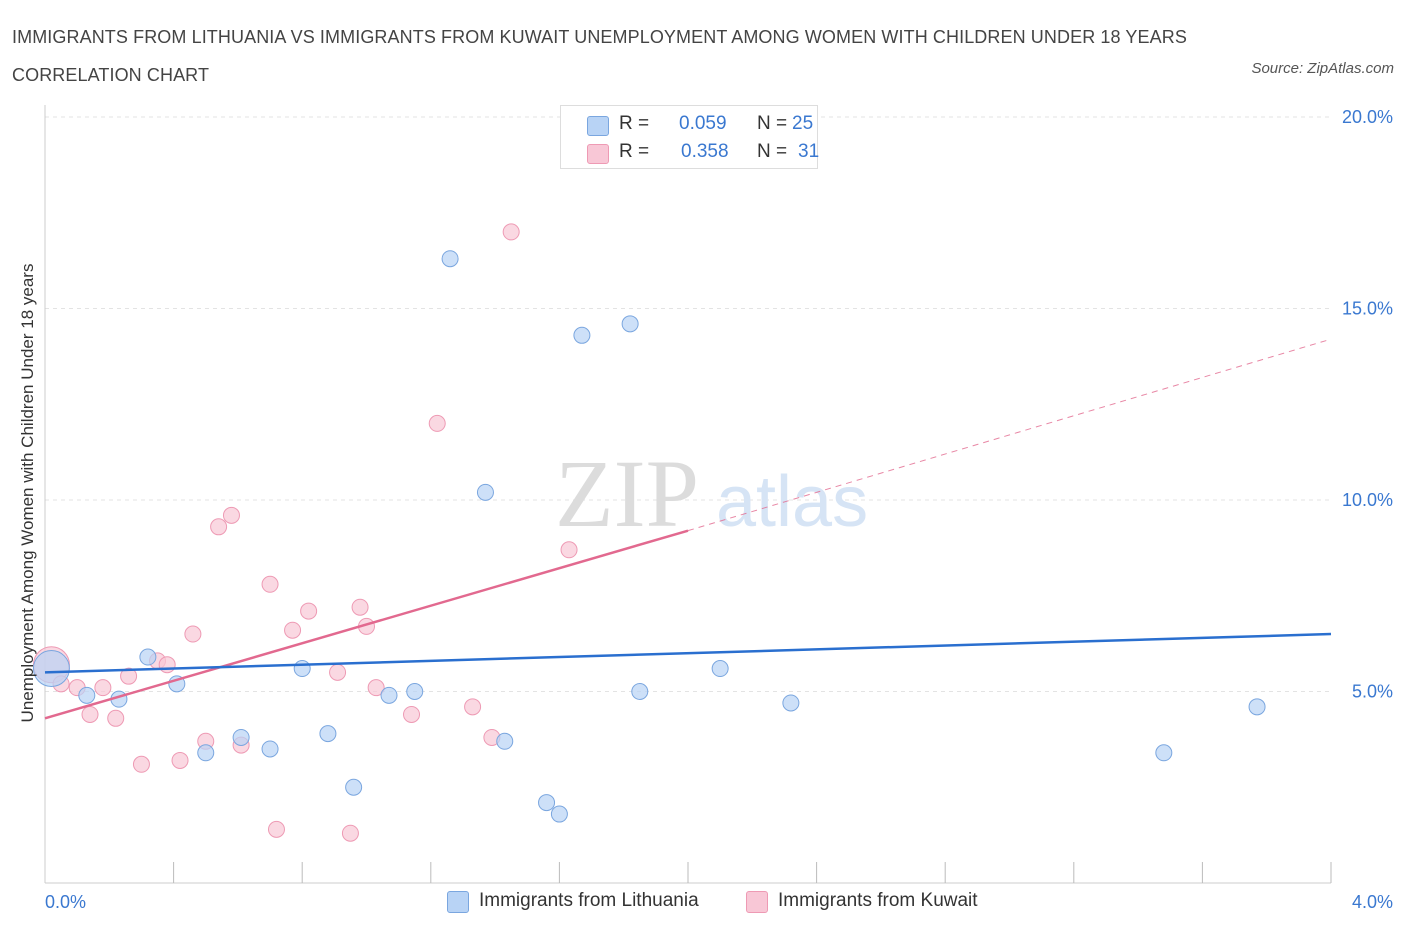 This screenshot has height=930, width=1406. What do you see at coordinates (719, 902) in the screenshot?
I see `x-tick-labels: 0.0% 4.0%` at bounding box center [719, 902].